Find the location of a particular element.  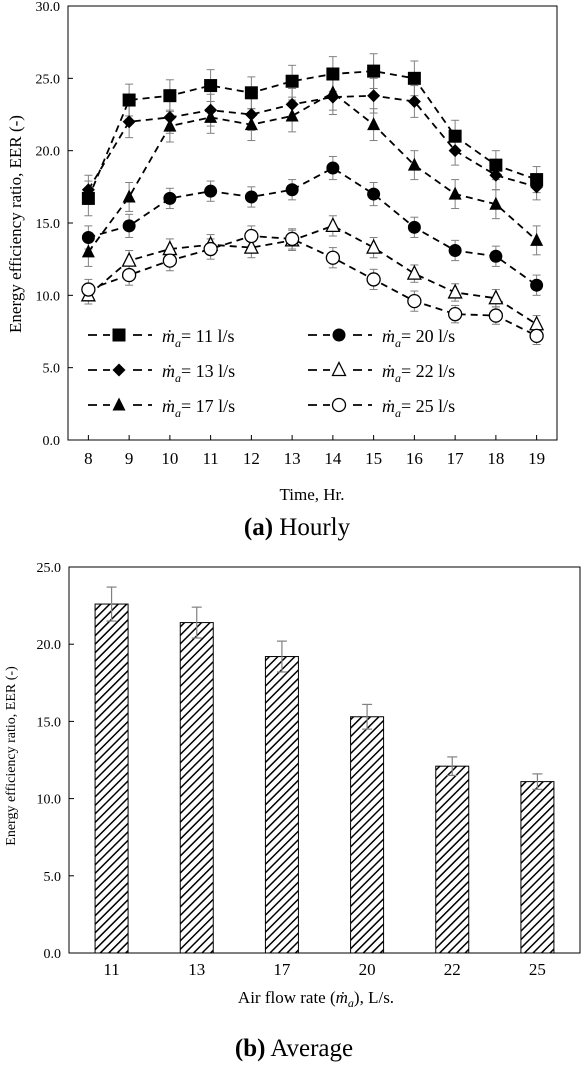

x-tick-label: 16 is located at coordinates (414, 458).